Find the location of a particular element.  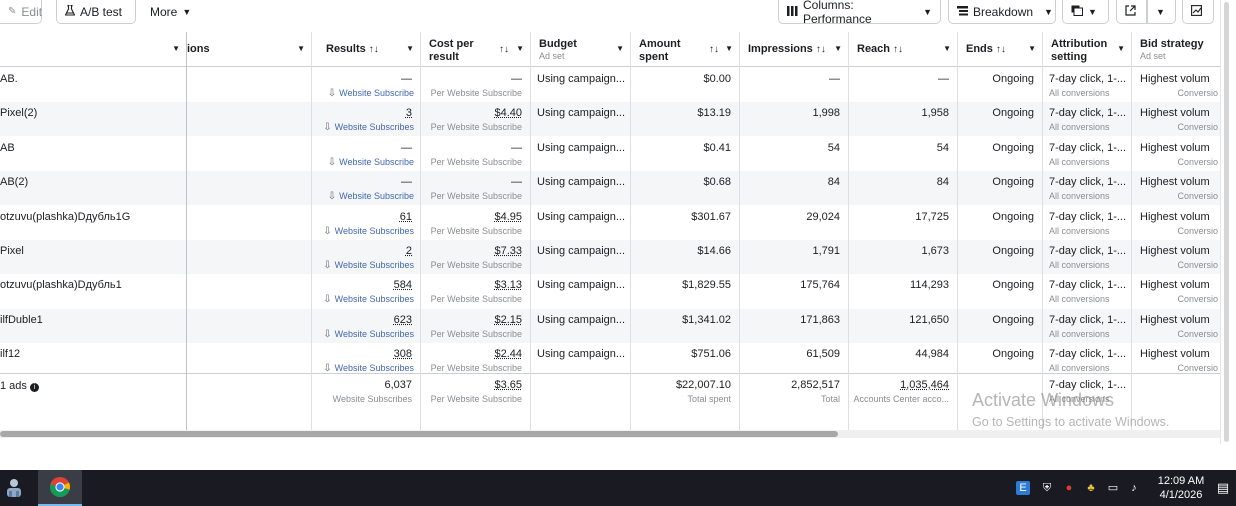

horizontal-scrollbar is located at coordinates (610, 434).